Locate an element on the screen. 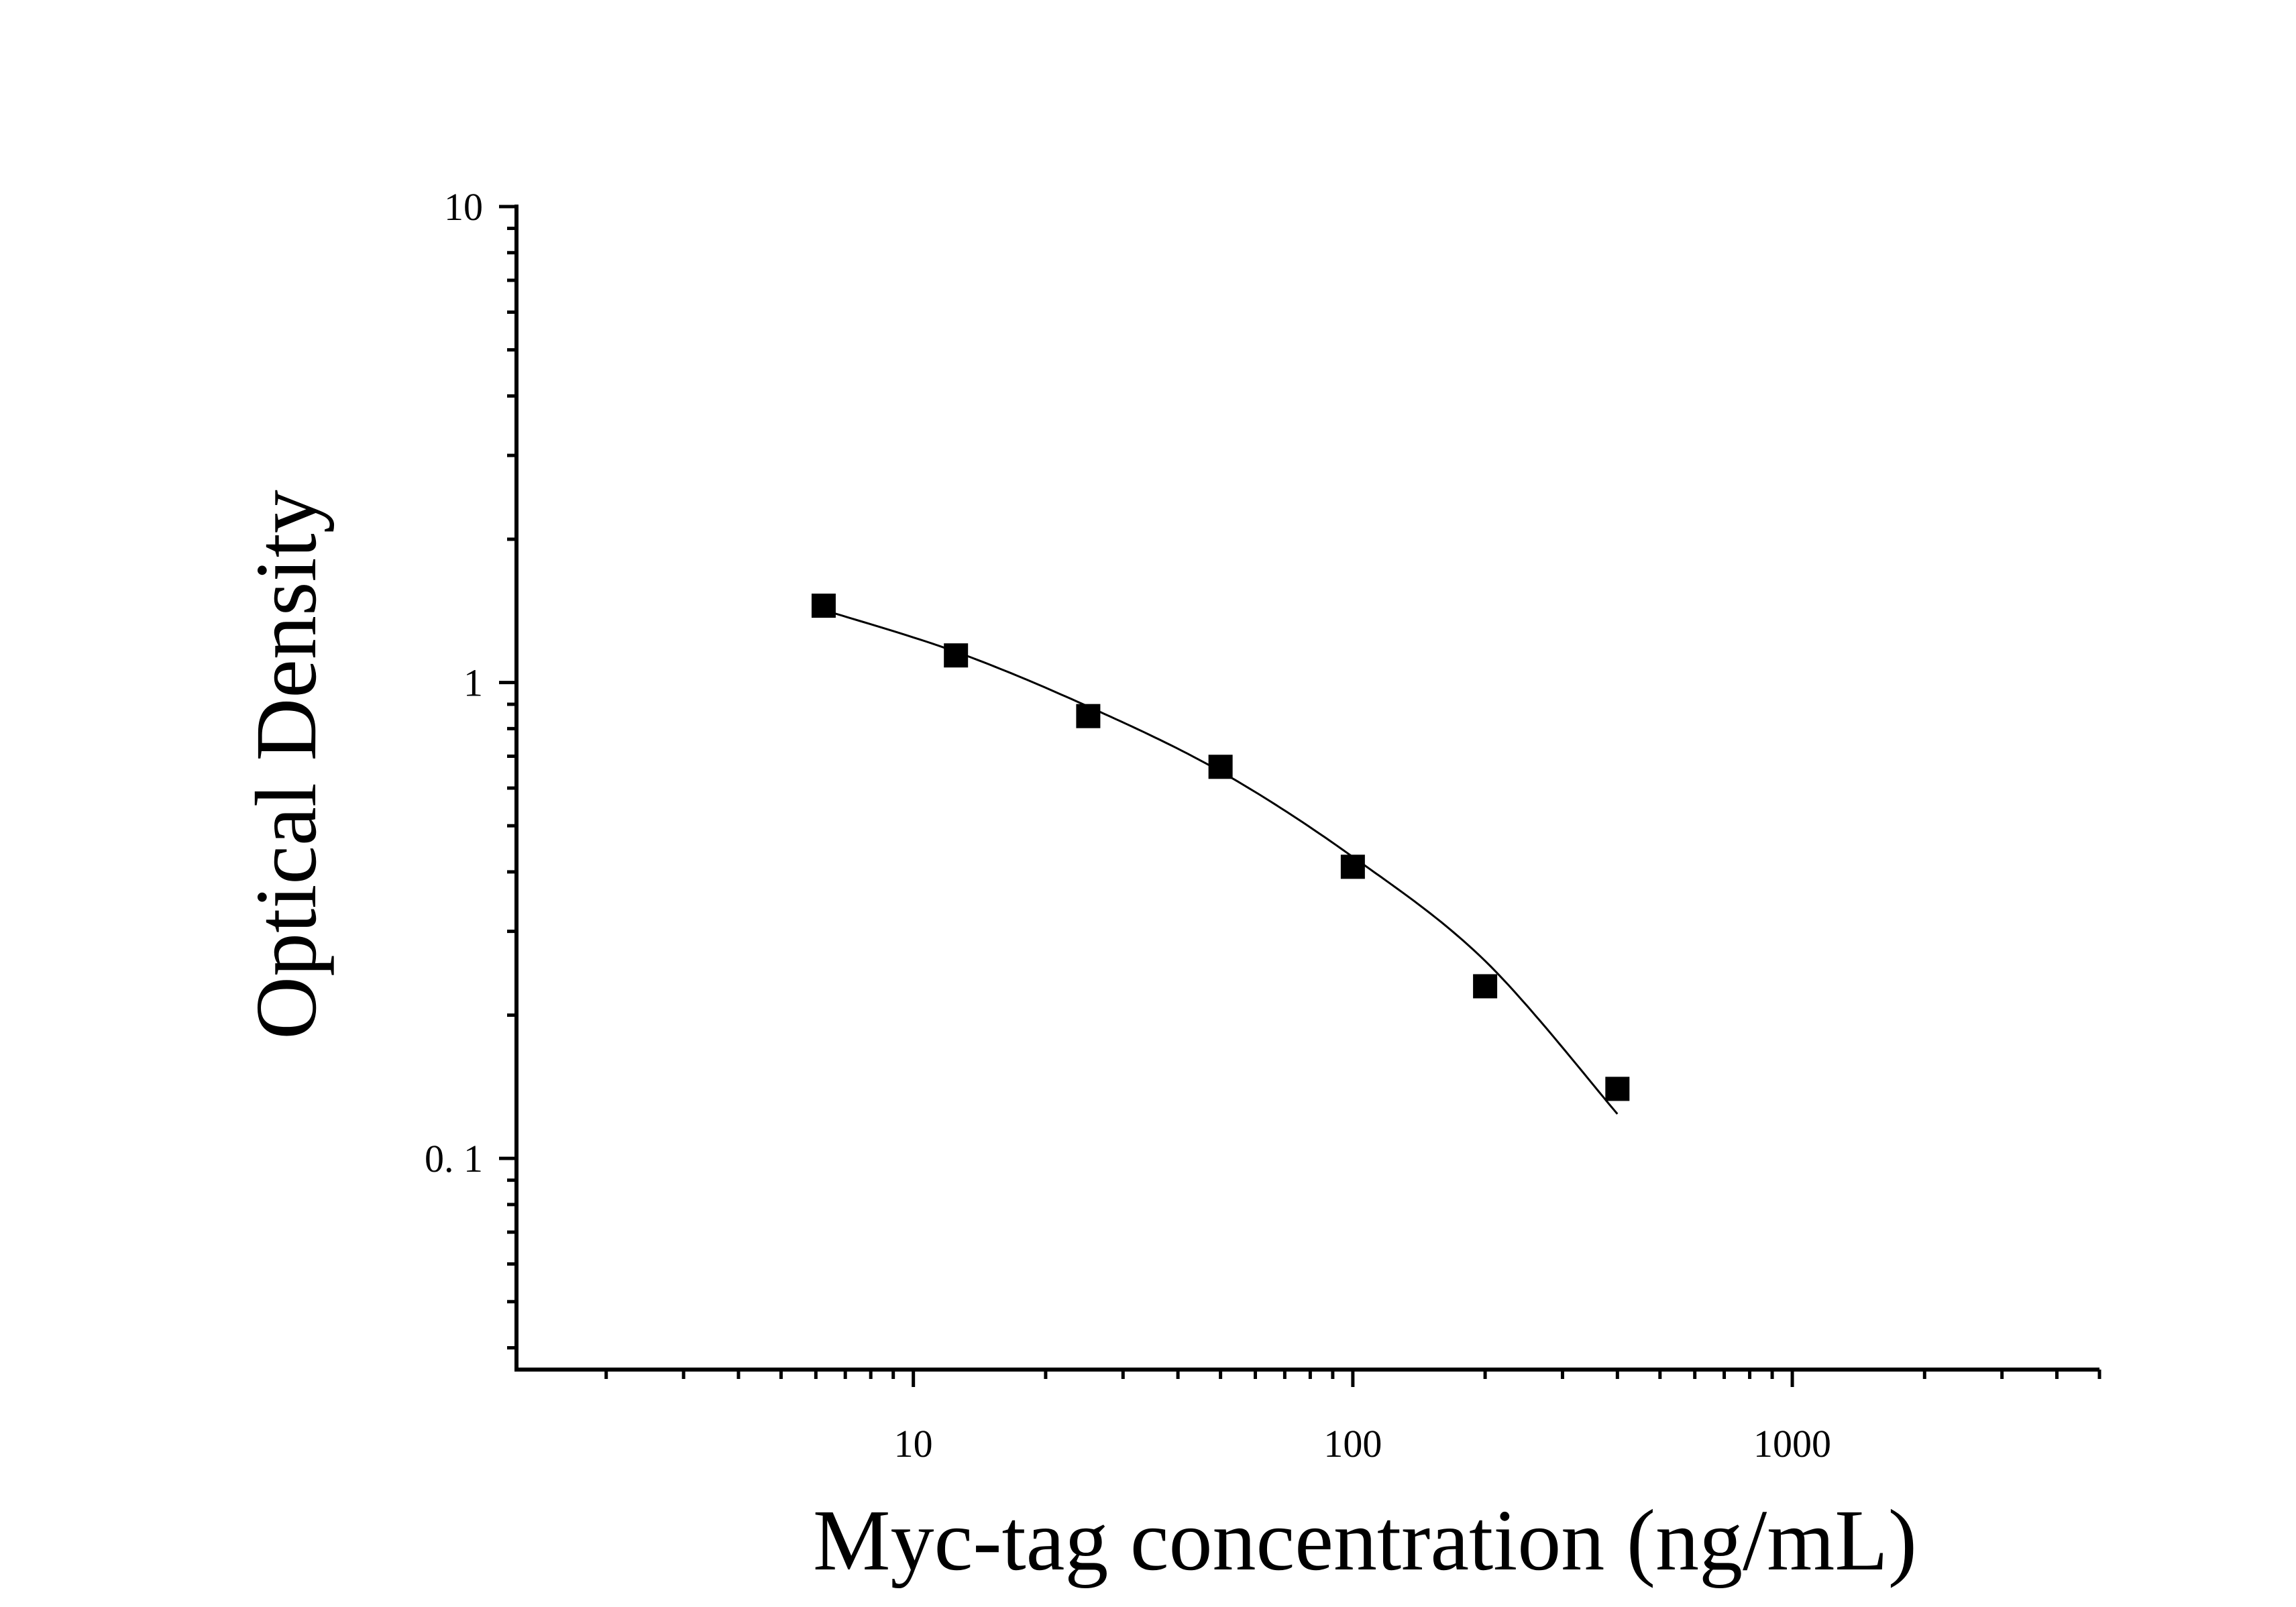 The image size is (2296, 1607). fit-curve is located at coordinates (1221, 862).